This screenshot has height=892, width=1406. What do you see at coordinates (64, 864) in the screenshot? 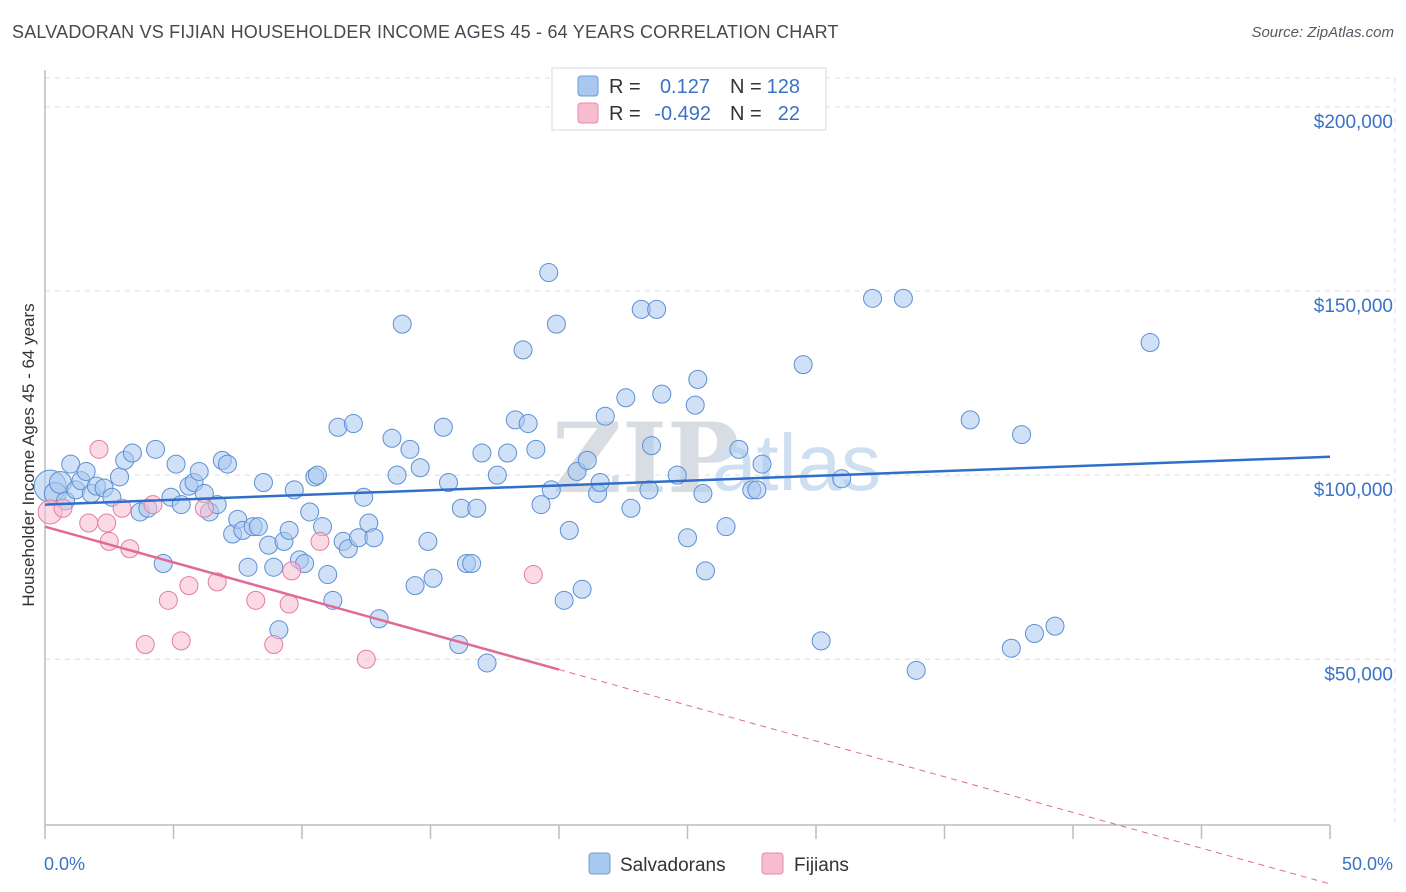
I see `x-tick-label: 0.0%` at bounding box center [64, 864].